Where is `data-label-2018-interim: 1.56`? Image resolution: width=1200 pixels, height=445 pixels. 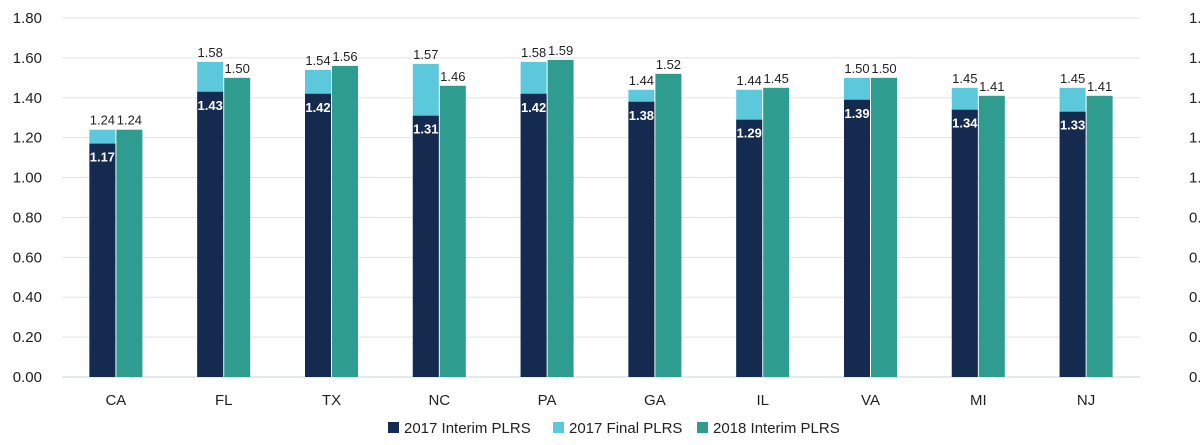 data-label-2018-interim: 1.56 is located at coordinates (344, 56).